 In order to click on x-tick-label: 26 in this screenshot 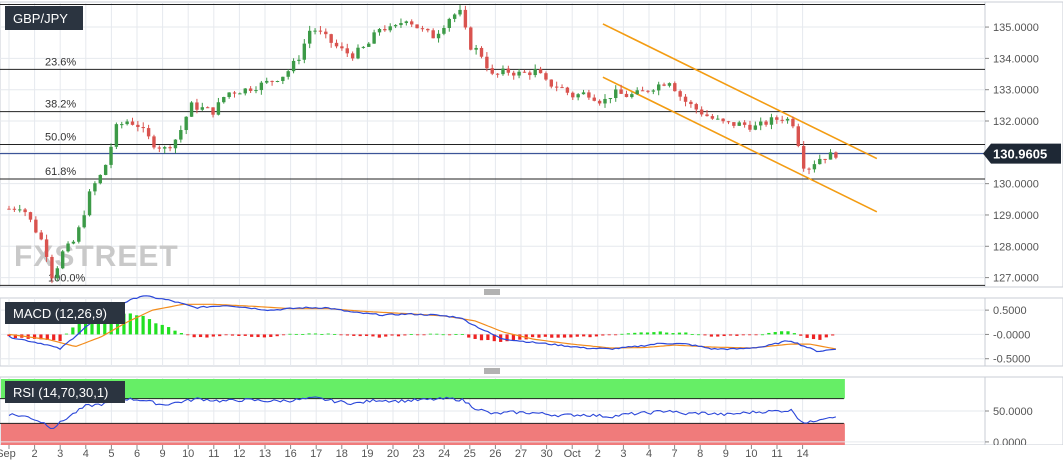, I will do `click(495, 454)`.